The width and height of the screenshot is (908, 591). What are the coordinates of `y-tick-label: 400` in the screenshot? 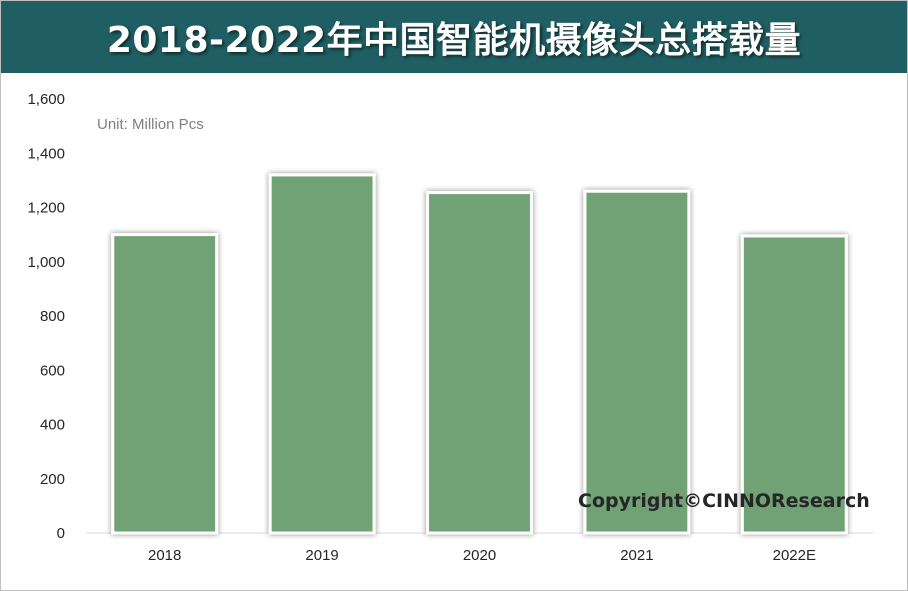 It's located at (52, 425).